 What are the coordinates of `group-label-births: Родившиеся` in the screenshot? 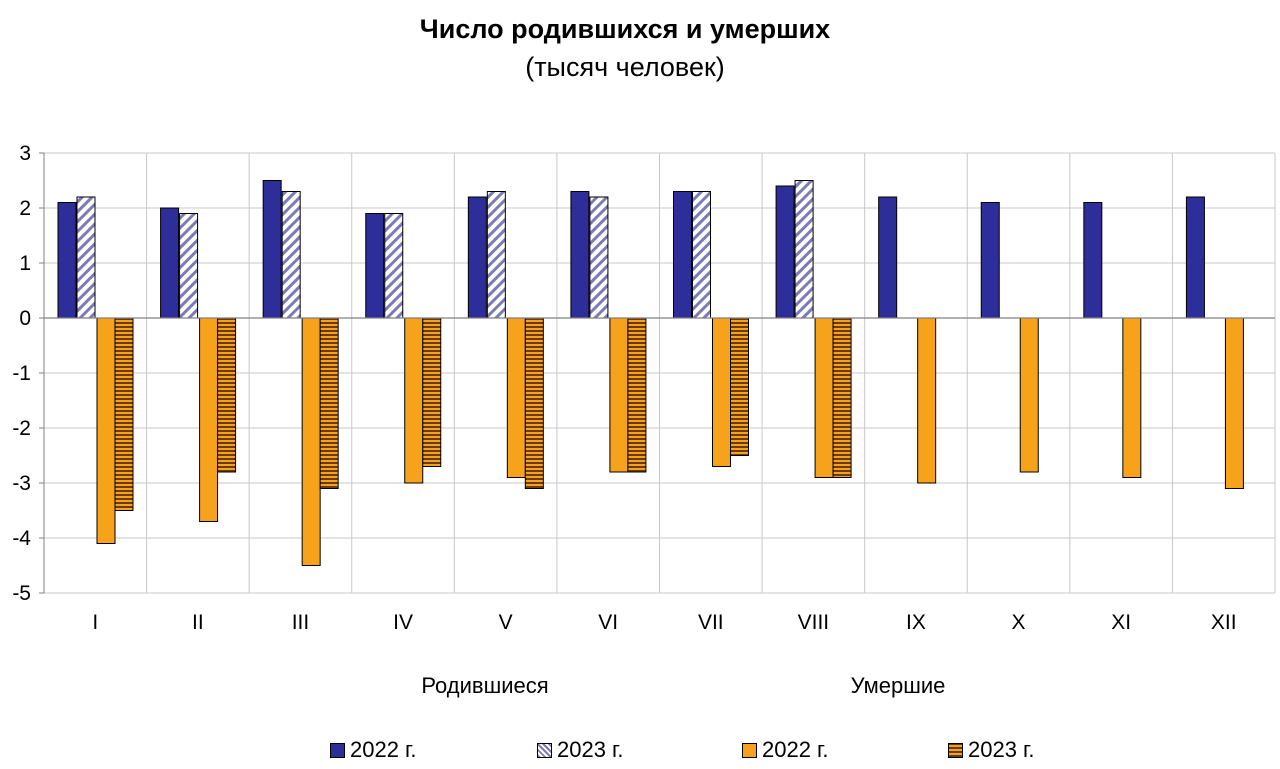 It's located at (485, 685).